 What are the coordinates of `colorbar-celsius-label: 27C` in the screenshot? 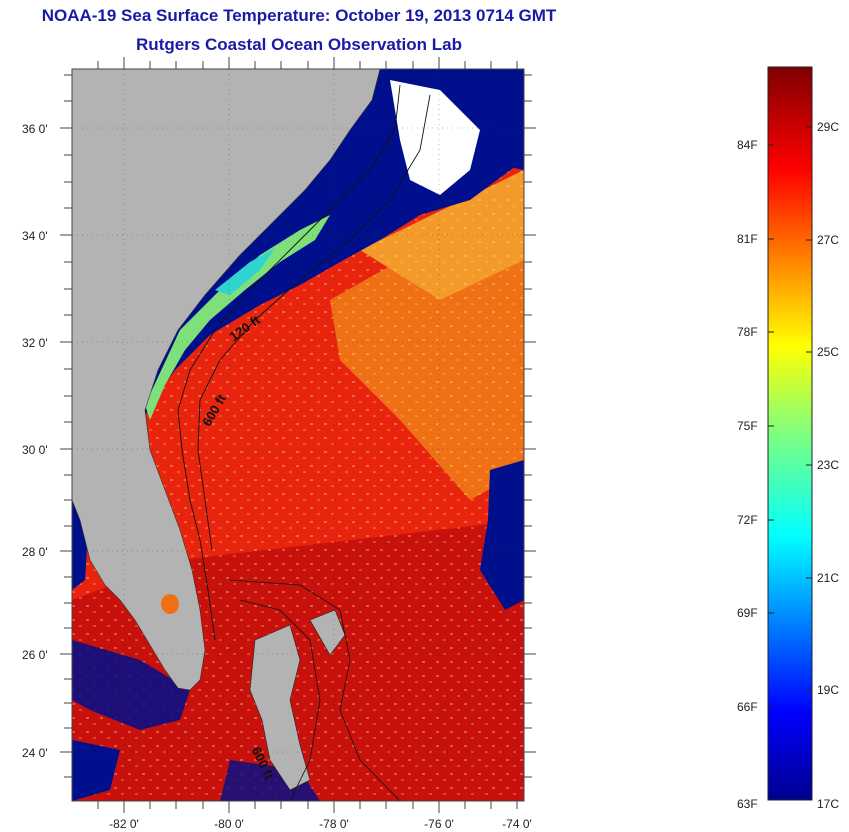 It's located at (828, 240).